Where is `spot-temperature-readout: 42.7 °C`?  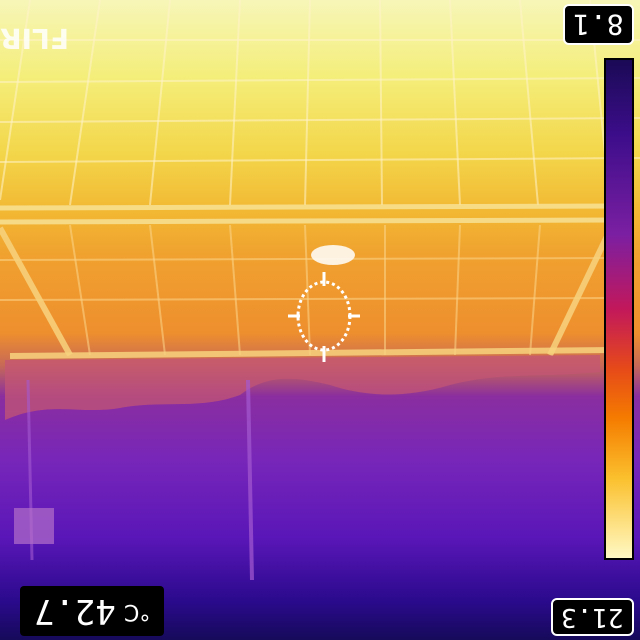
spot-temperature-readout: 42.7 °C is located at coordinates (92, 611).